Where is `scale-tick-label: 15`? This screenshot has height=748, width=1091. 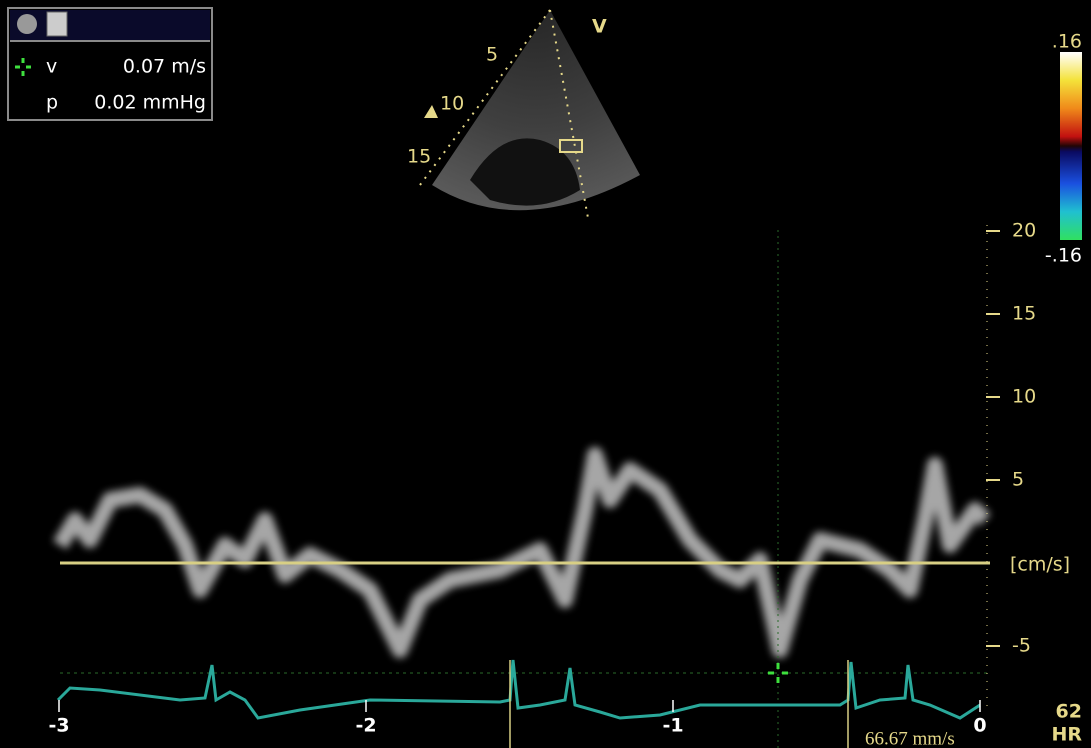
scale-tick-label: 15 is located at coordinates (1024, 314).